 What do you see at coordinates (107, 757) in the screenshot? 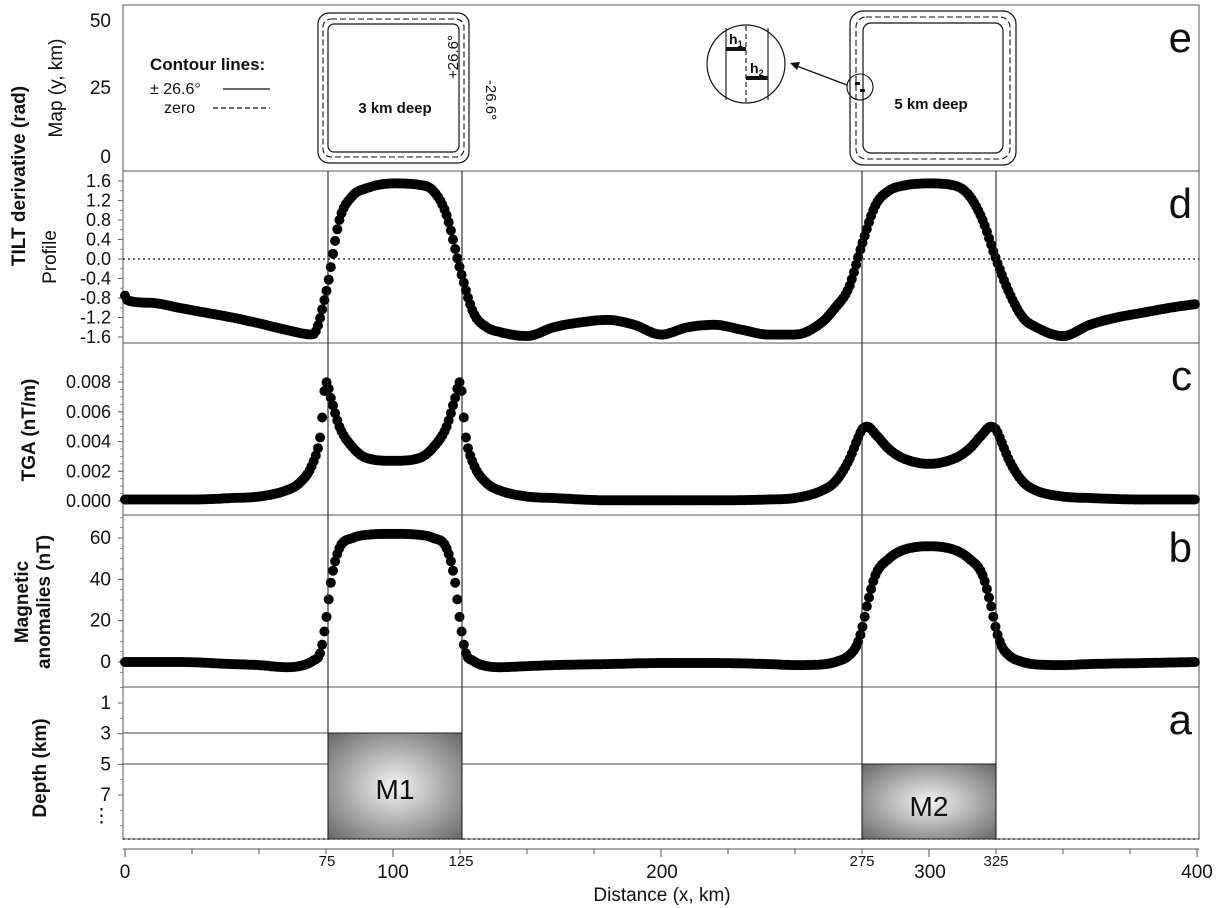
I see `panel-a-yticks: 1 3 5 7⋮` at bounding box center [107, 757].